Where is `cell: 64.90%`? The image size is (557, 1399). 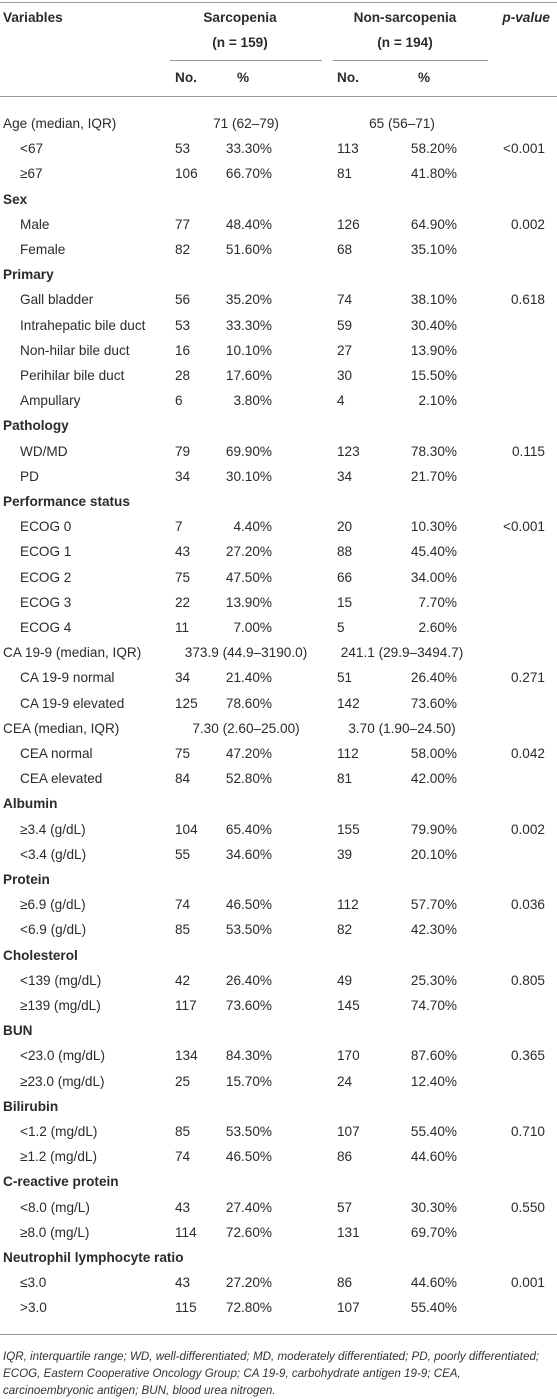
cell: 64.90% is located at coordinates (433, 224).